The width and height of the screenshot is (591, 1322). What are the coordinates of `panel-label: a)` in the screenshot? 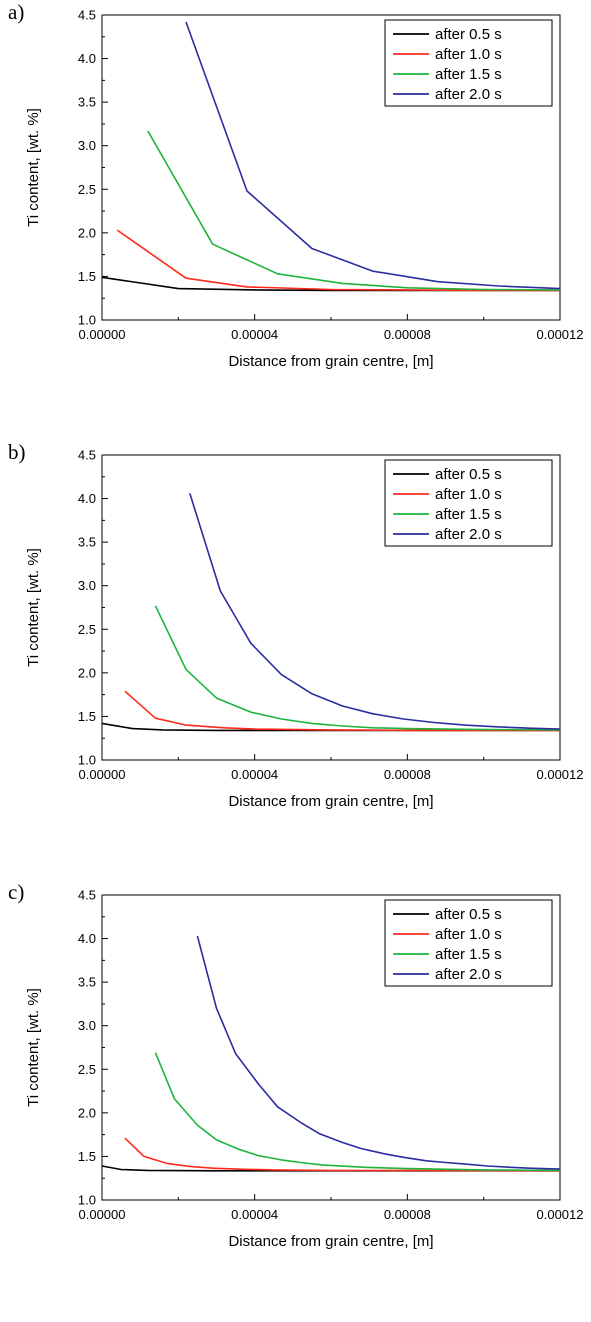 It's located at (16, 12).